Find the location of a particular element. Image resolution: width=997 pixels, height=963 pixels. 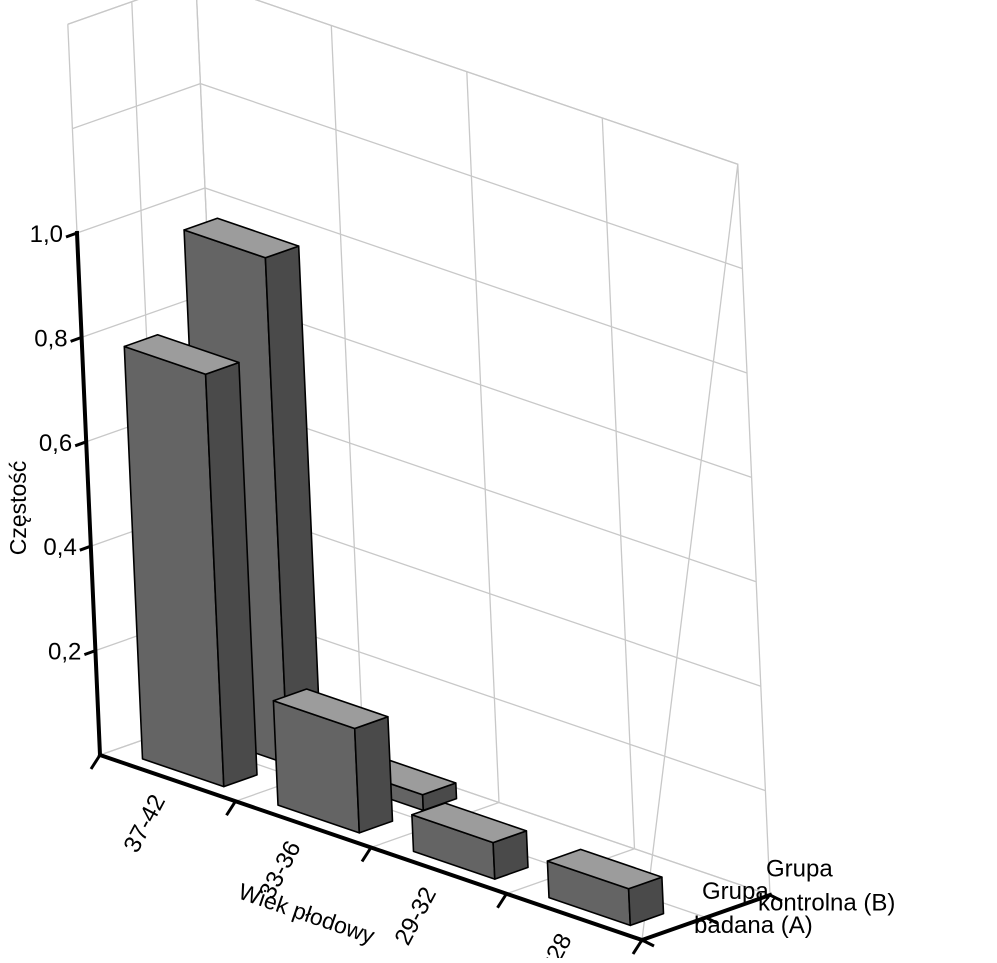

bar-side-face is located at coordinates (373, 774).